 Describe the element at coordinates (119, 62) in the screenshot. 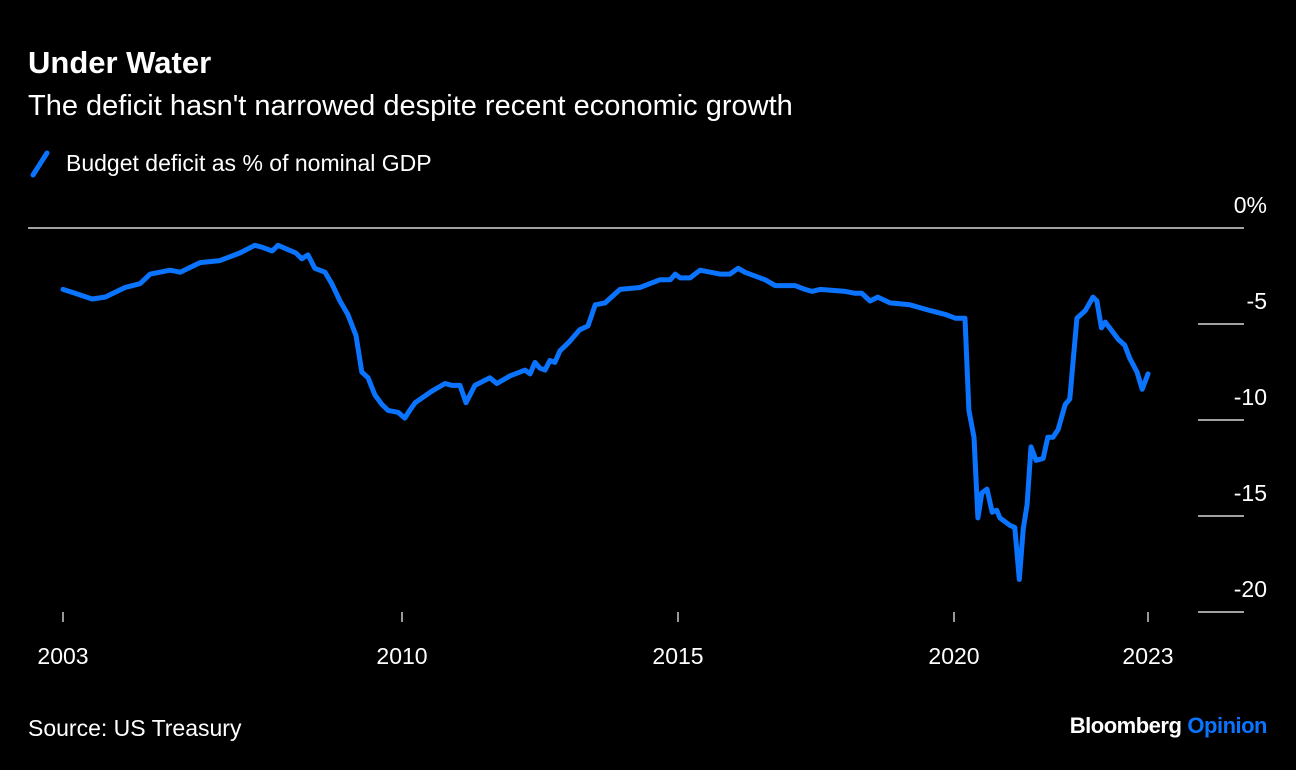

I see `chart-title: Under Water` at that location.